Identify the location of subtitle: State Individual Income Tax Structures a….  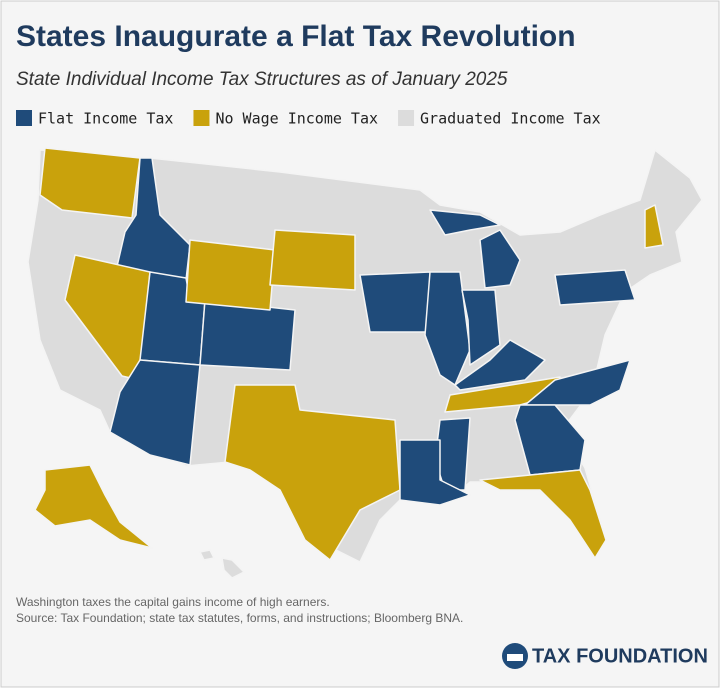
(262, 79).